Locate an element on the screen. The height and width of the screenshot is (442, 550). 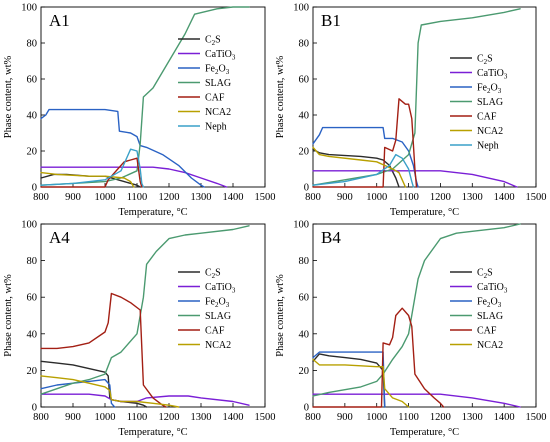
legend-label-neph: Neph is located at coordinates (488, 146).